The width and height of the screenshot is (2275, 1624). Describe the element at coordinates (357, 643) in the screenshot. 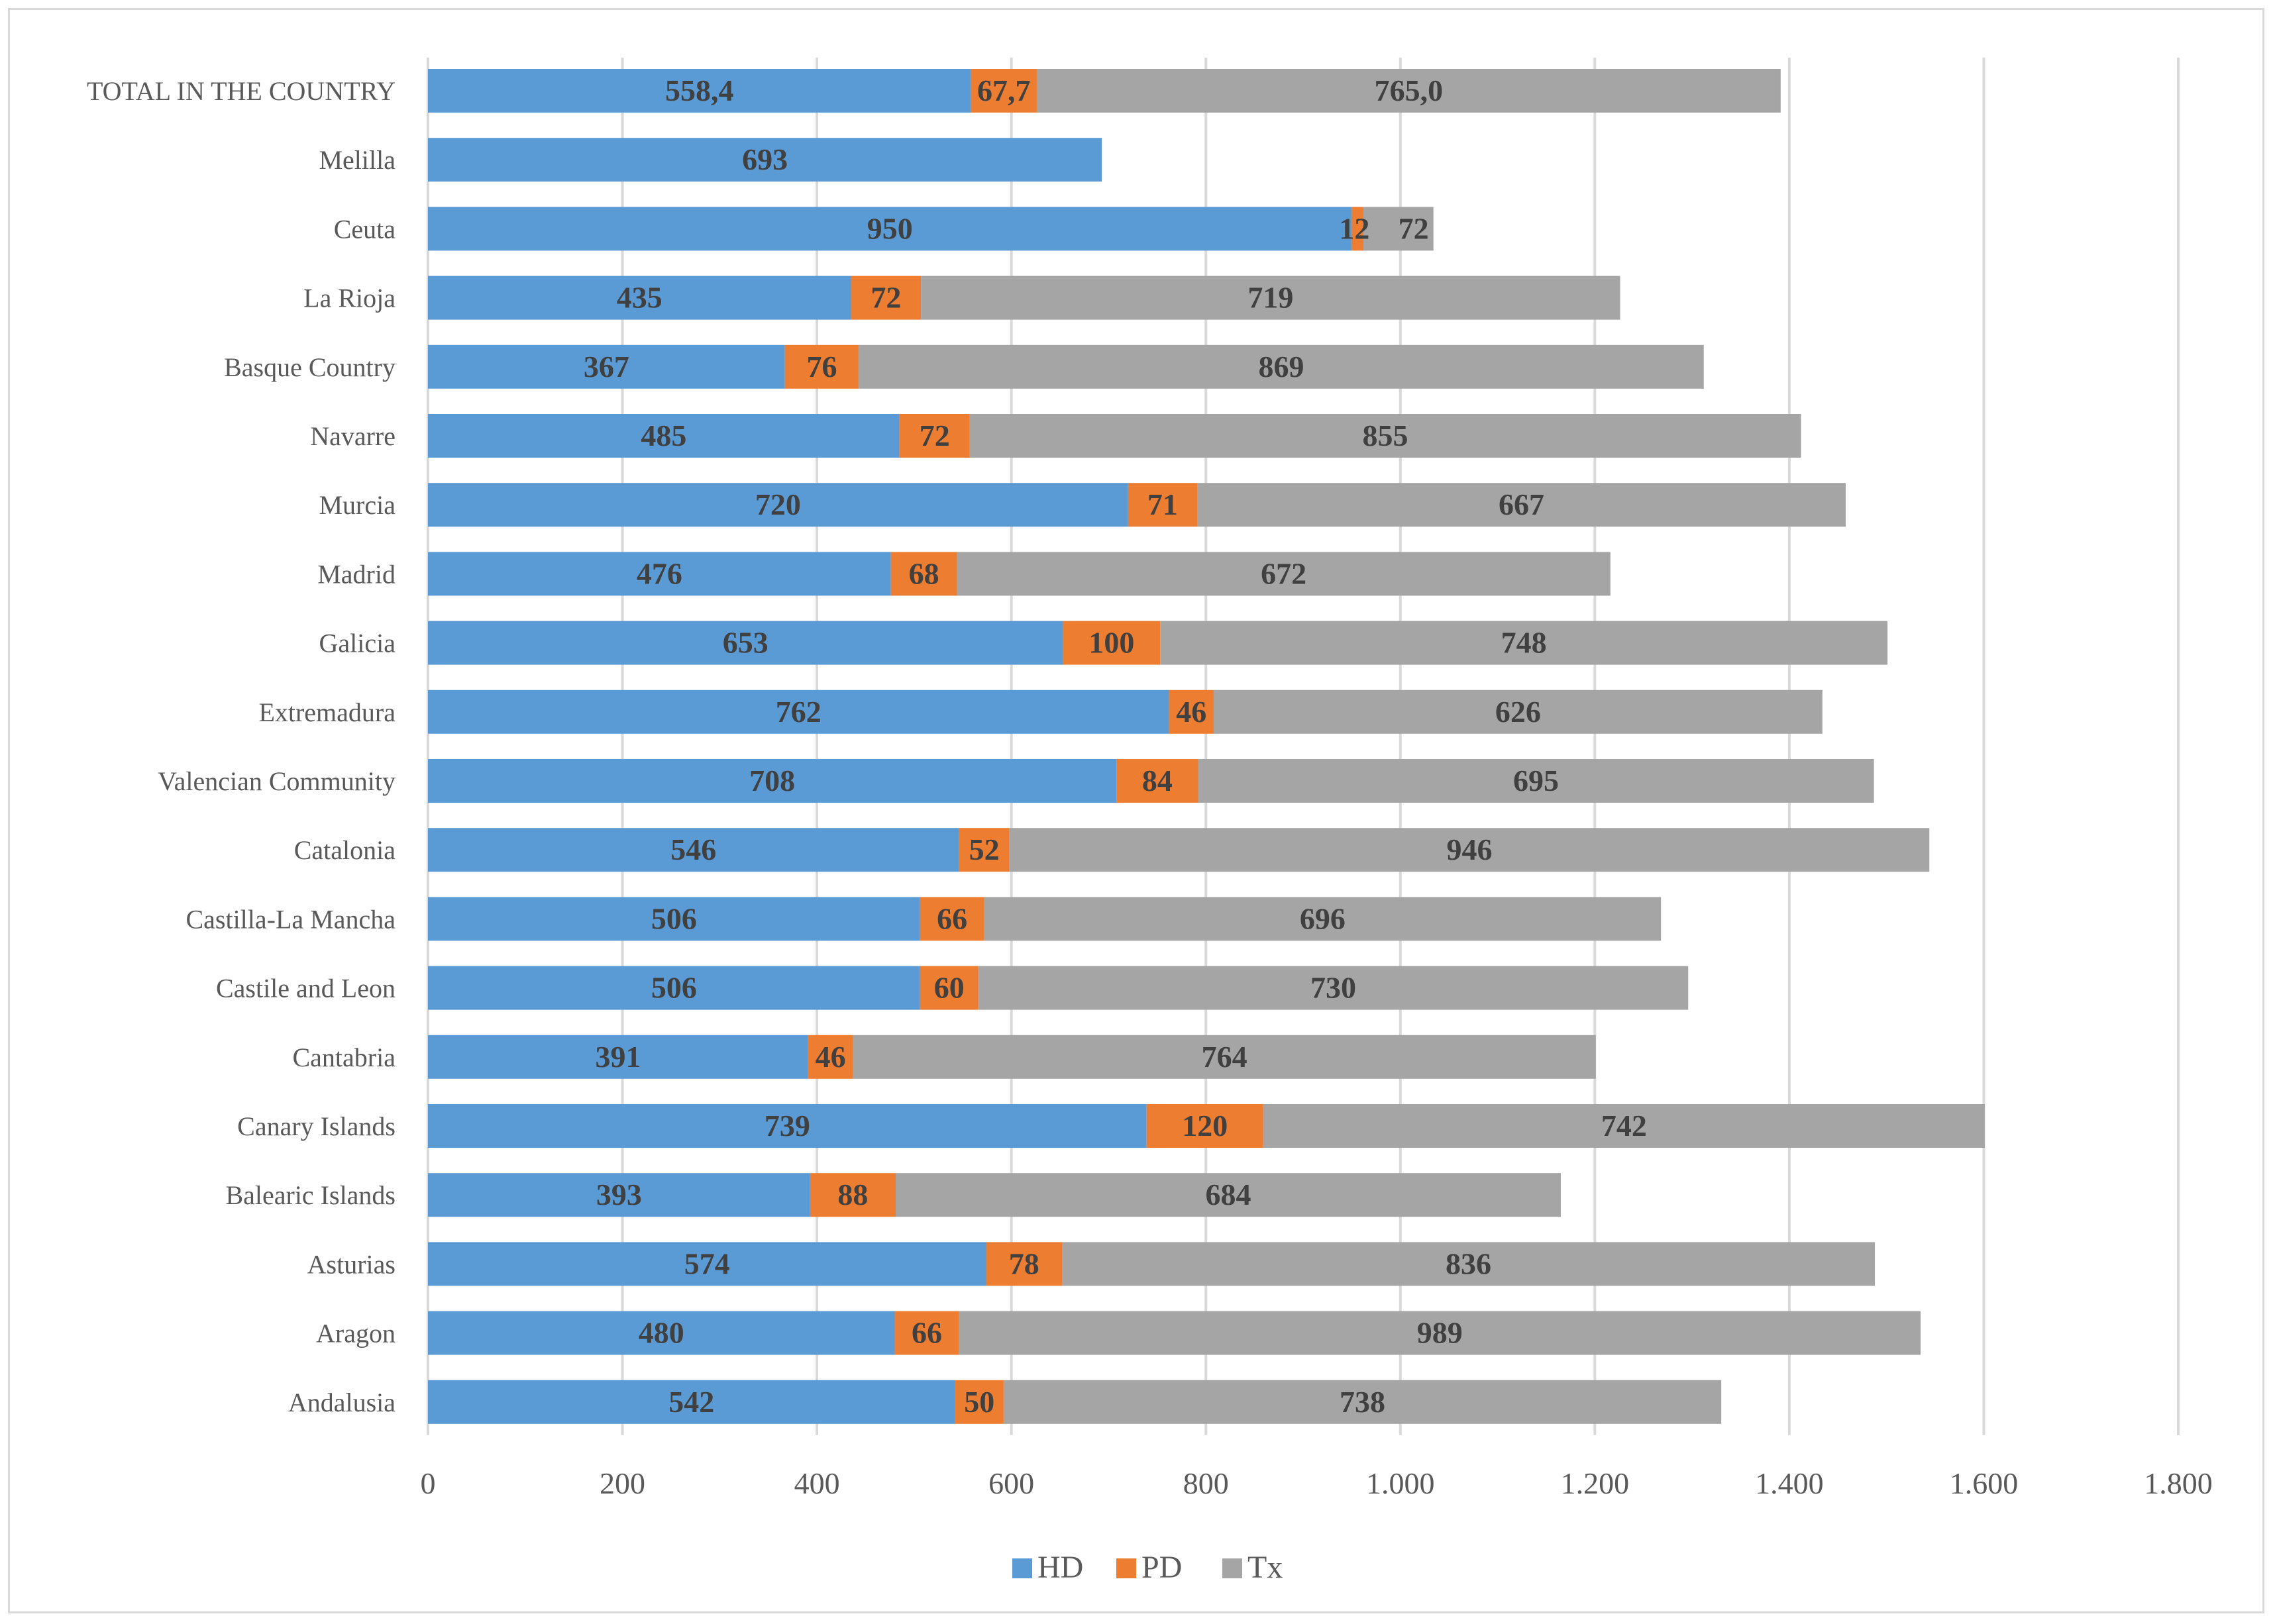

I see `category-label-galicia: Galicia` at that location.